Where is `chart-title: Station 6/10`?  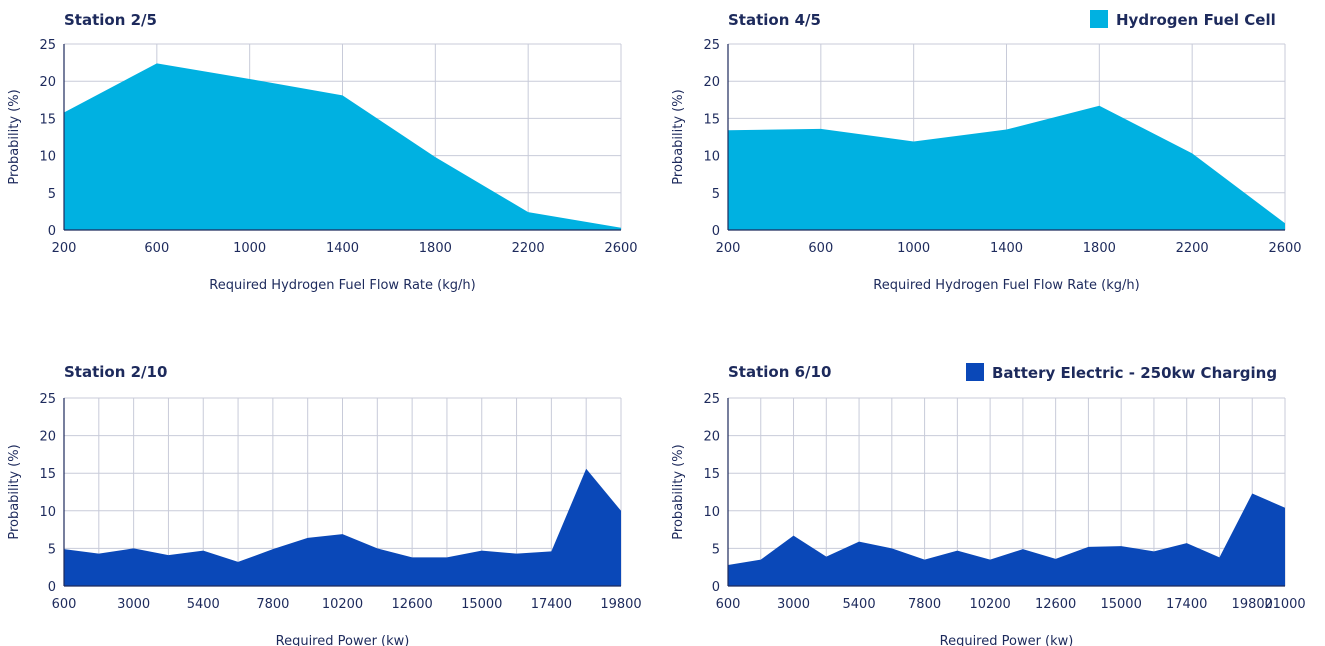
chart-title: Station 6/10 is located at coordinates (779, 372).